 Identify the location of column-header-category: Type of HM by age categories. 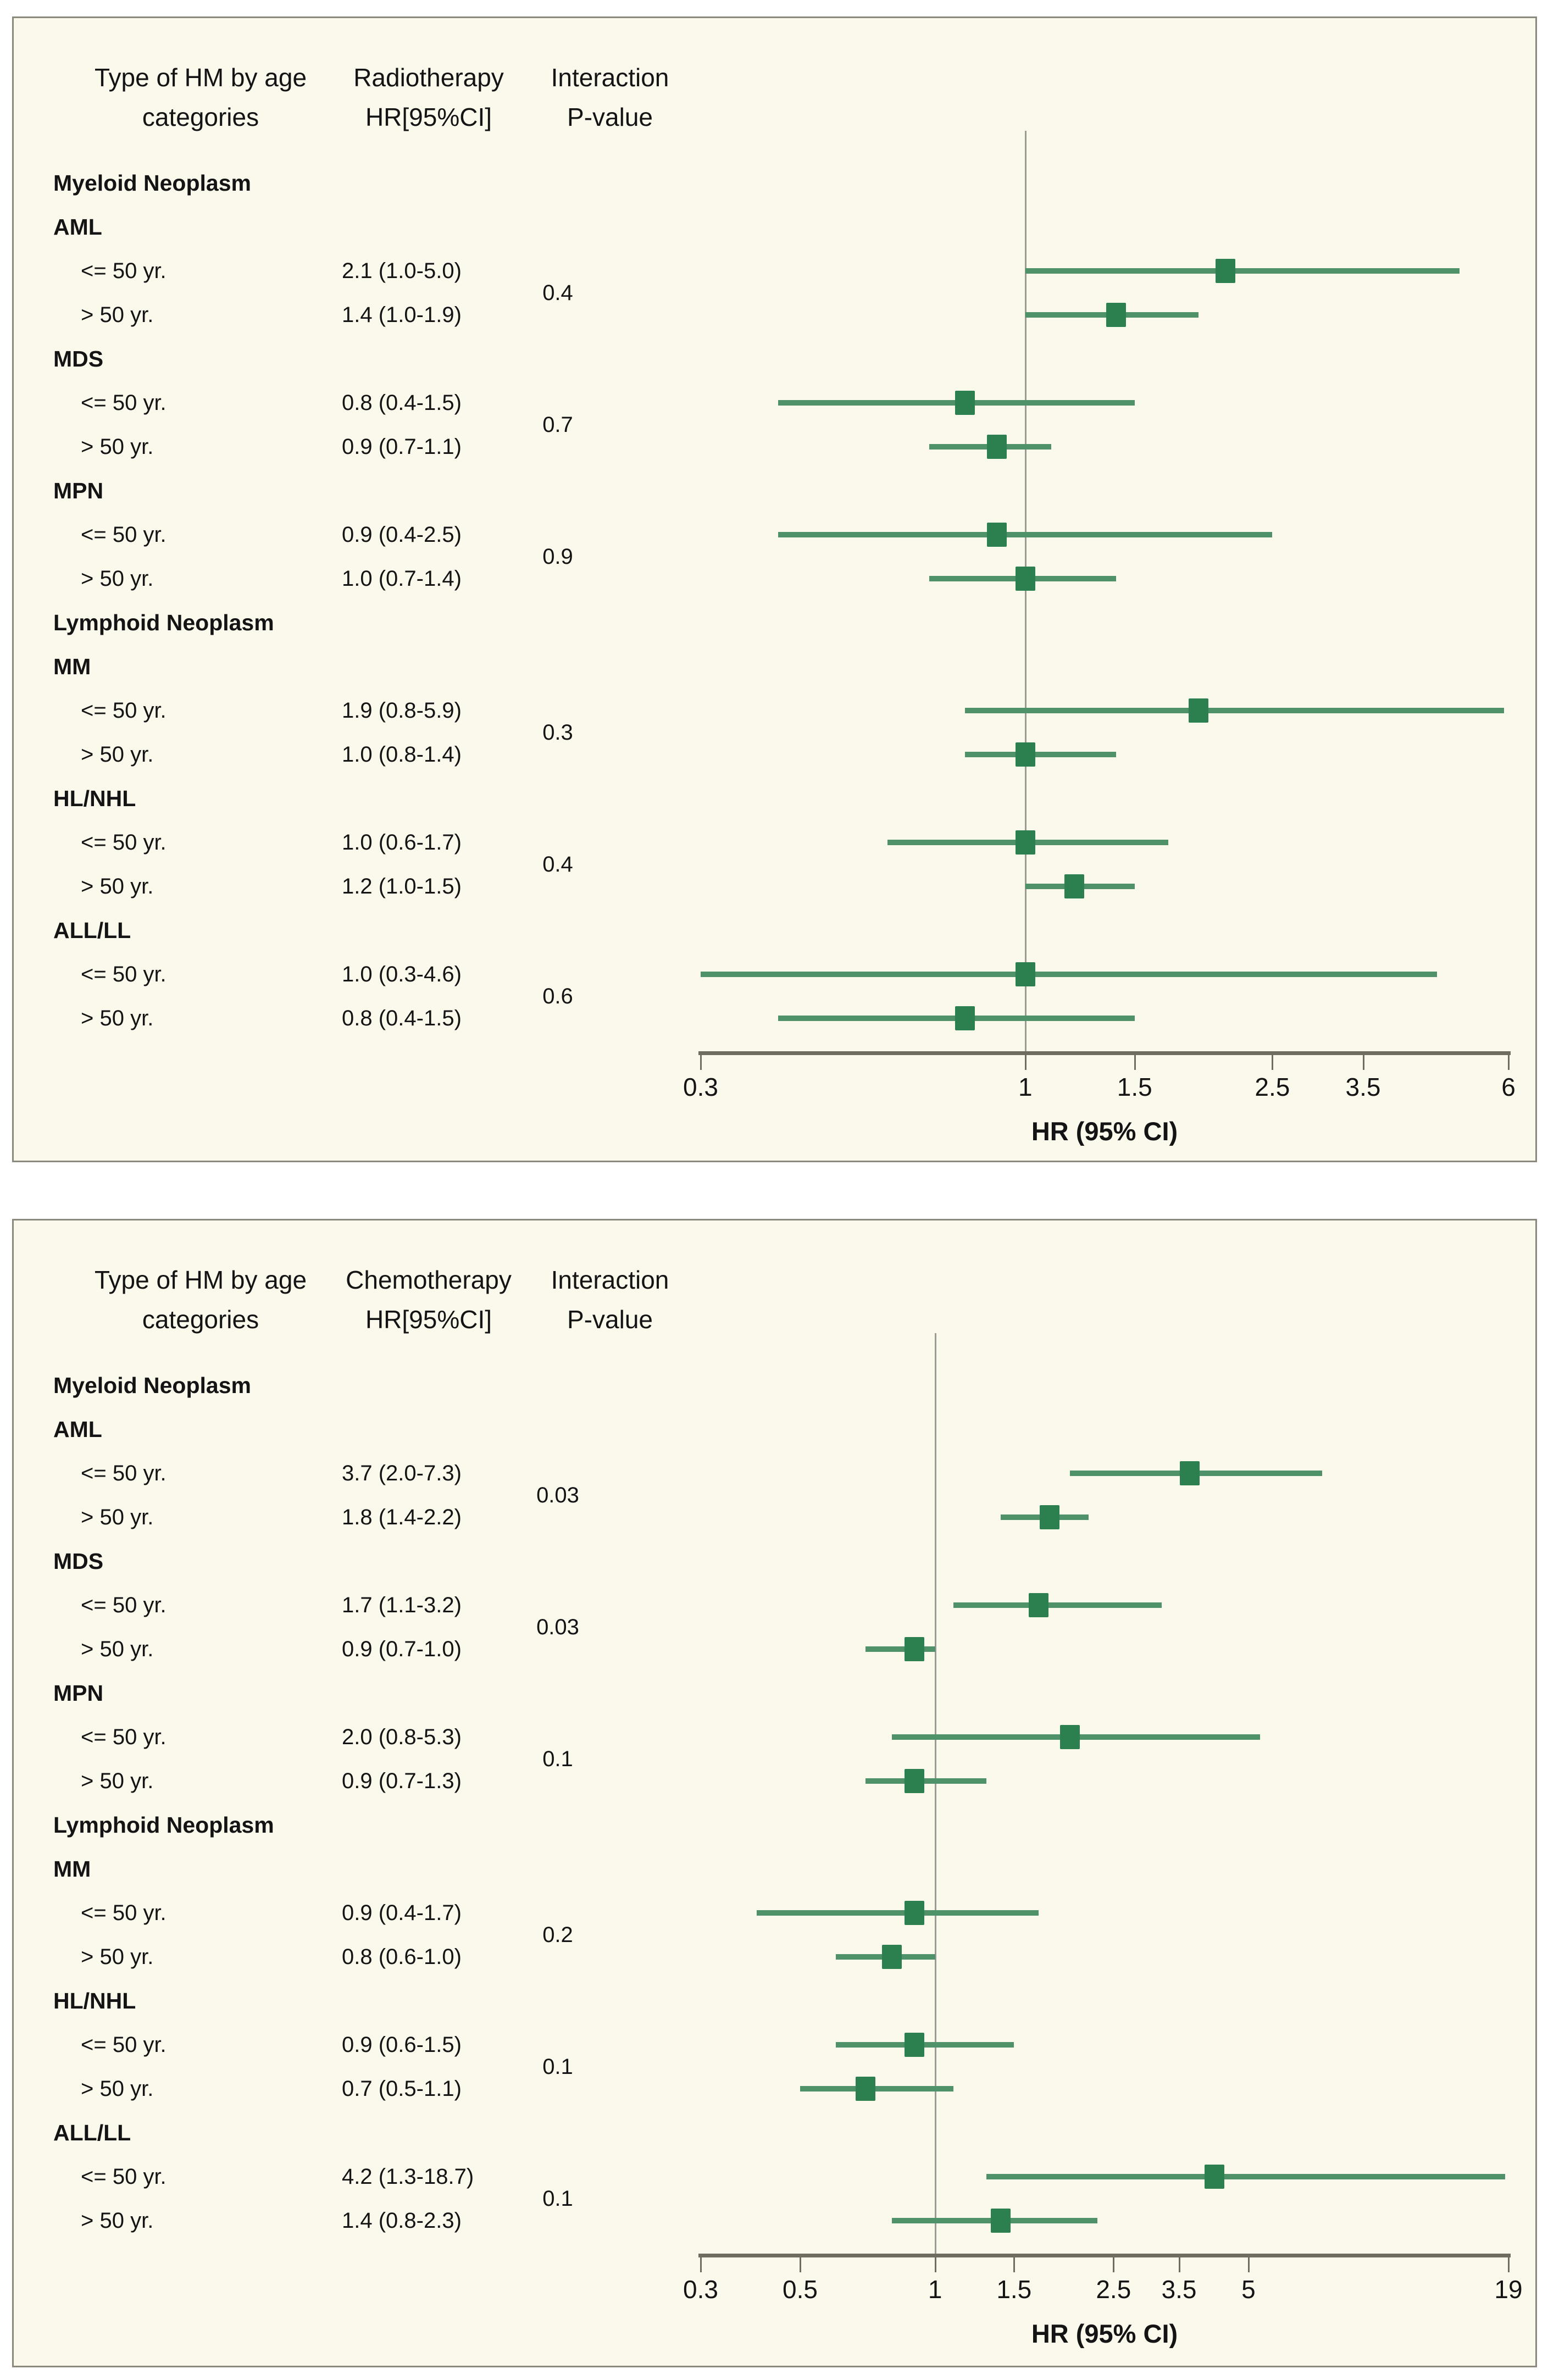
(200, 1300).